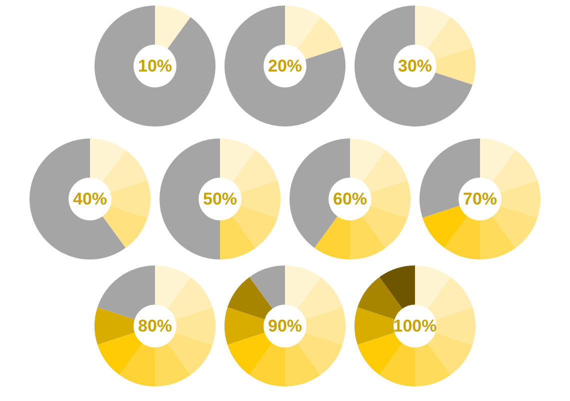 The height and width of the screenshot is (401, 570). I want to click on text: 90%, so click(285, 326).